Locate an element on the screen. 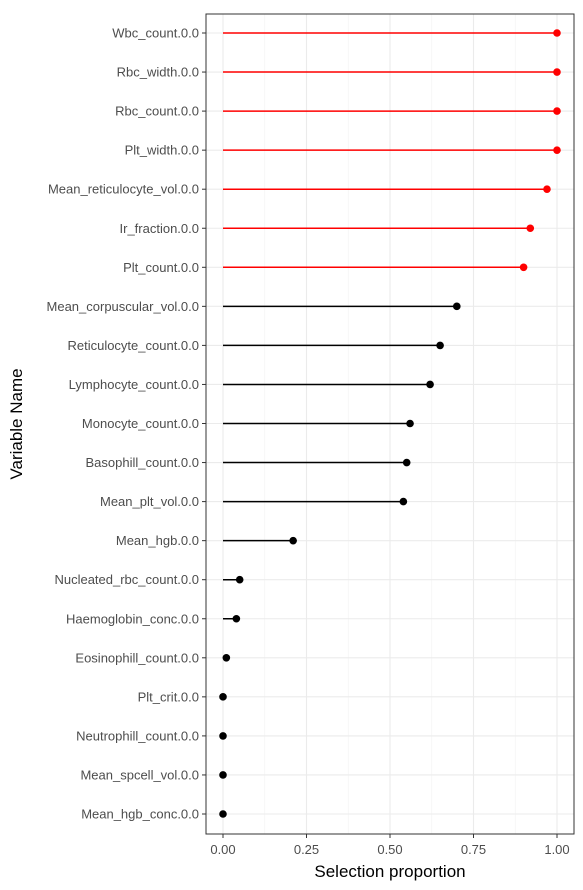 This screenshot has height=890, width=583. y-tick-label: Reticulocyte_count.0.0 is located at coordinates (133, 345).